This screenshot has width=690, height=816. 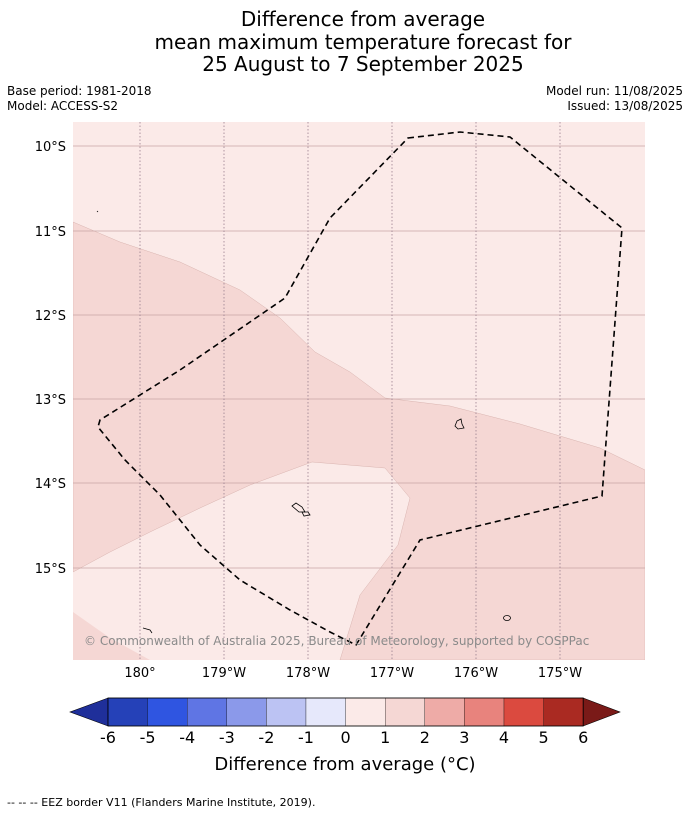 I want to click on colorbar-arrow-low, so click(x=89, y=712).